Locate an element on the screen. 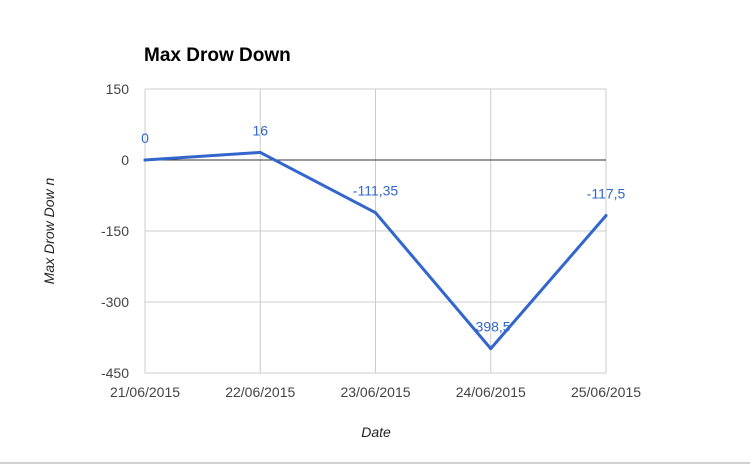  x-tick-label: 25/06/2015 is located at coordinates (606, 392).